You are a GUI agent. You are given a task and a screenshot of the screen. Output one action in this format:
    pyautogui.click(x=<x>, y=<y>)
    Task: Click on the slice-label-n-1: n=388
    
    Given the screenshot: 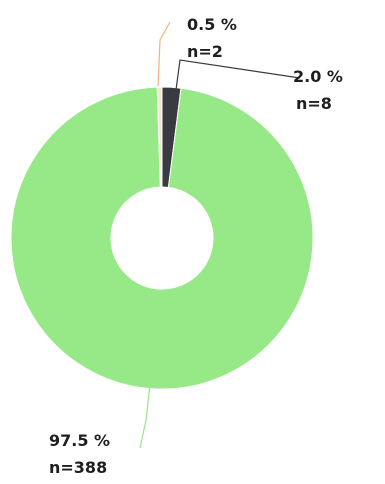 What is the action you would take?
    pyautogui.click(x=78, y=467)
    